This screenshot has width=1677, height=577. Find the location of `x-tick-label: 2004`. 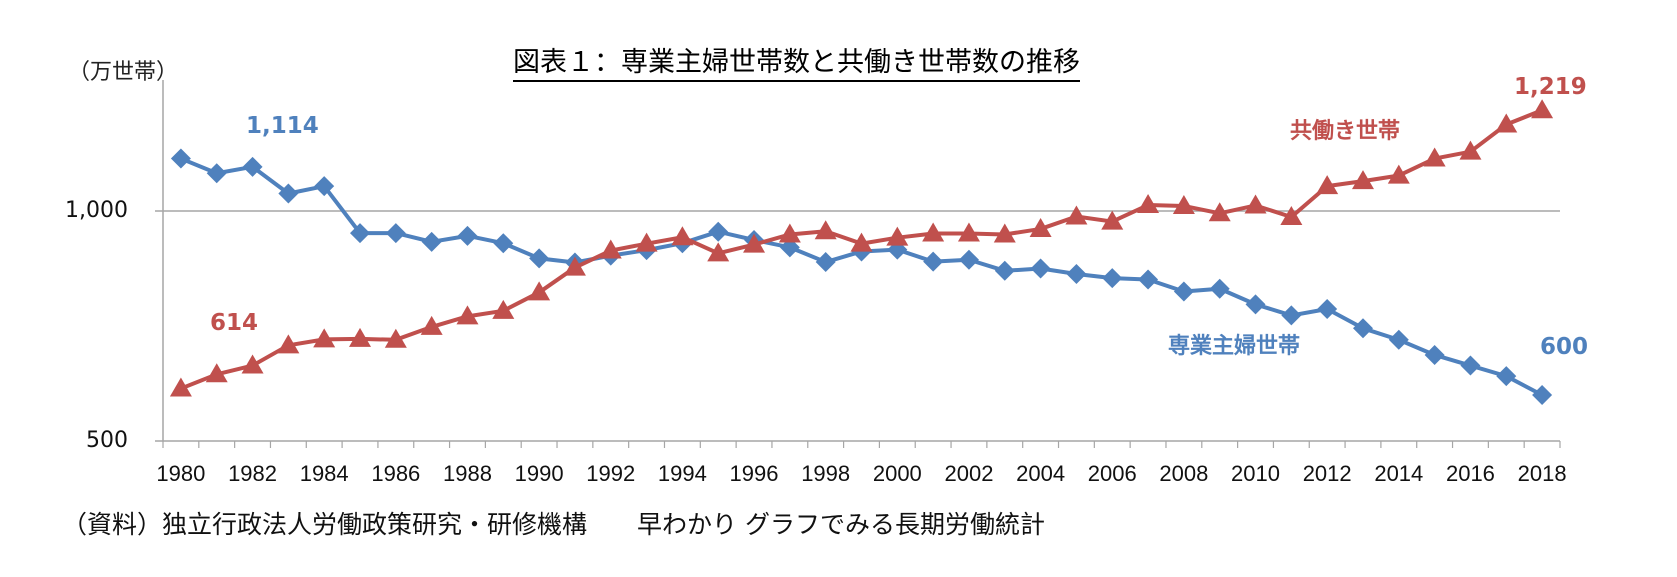

x-tick-label: 2004 is located at coordinates (1040, 473).